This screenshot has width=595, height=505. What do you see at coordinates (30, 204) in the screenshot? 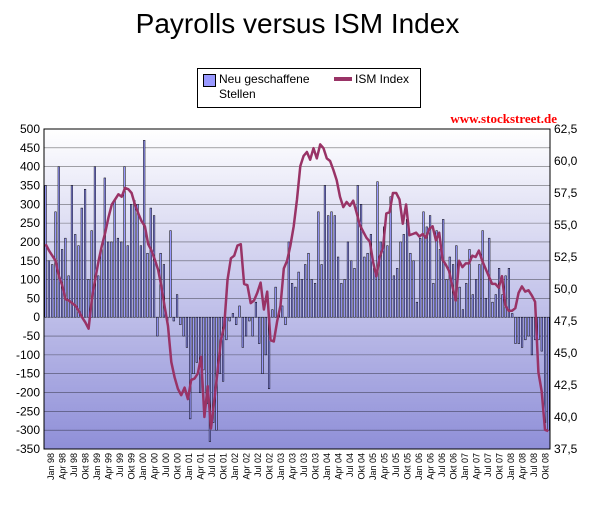
I see `y-left-tick-label: 300` at bounding box center [30, 204].